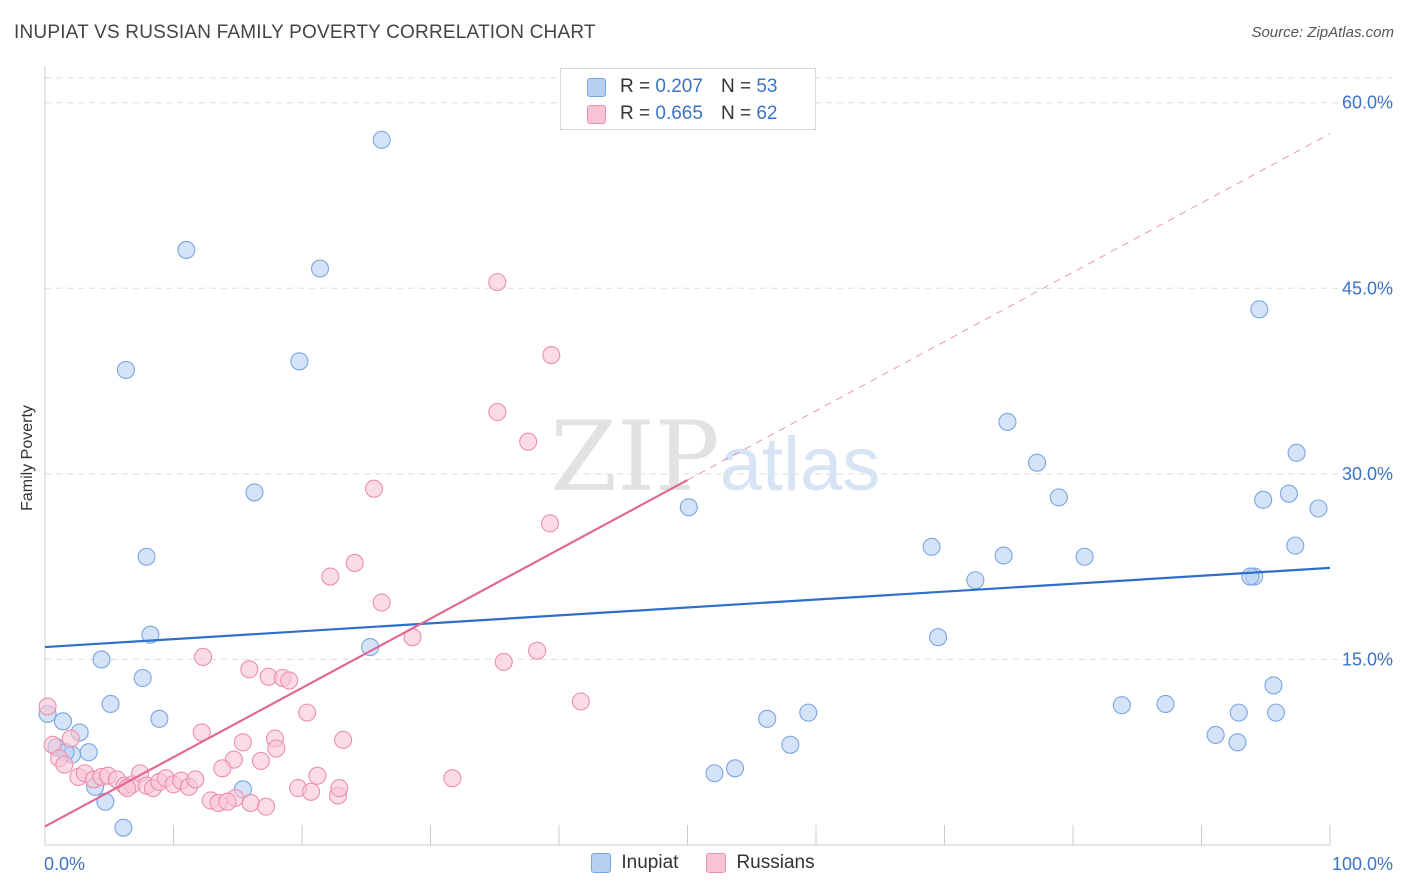  What do you see at coordinates (703, 863) in the screenshot?
I see `series-legend: Inupiat Russians` at bounding box center [703, 863].